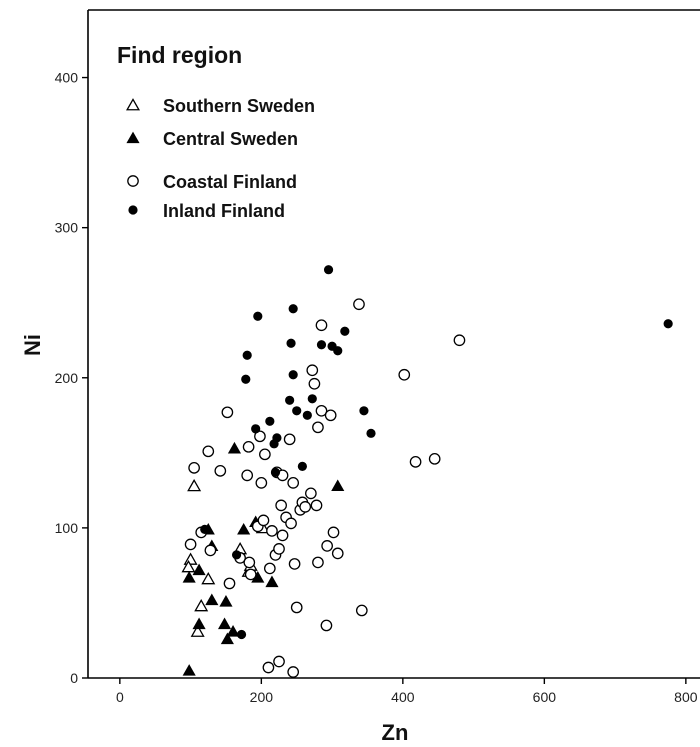  What do you see at coordinates (230, 139) in the screenshot?
I see `legend-label-central-sweden: Central Sweden` at bounding box center [230, 139].